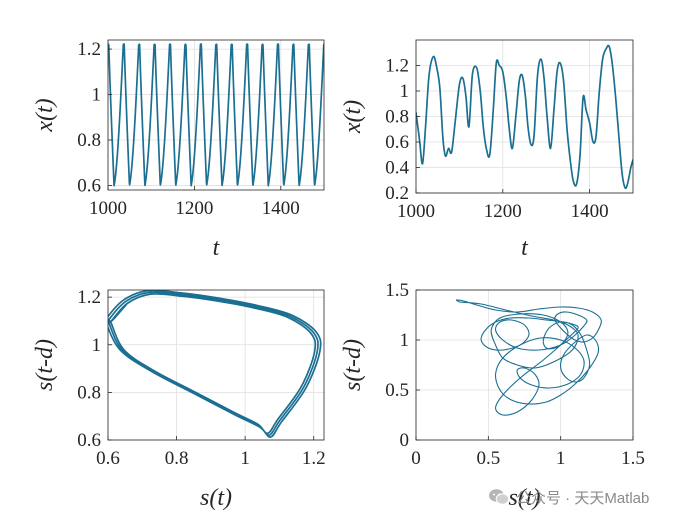  What do you see at coordinates (416, 458) in the screenshot?
I see `x-tick-label: 0` at bounding box center [416, 458].